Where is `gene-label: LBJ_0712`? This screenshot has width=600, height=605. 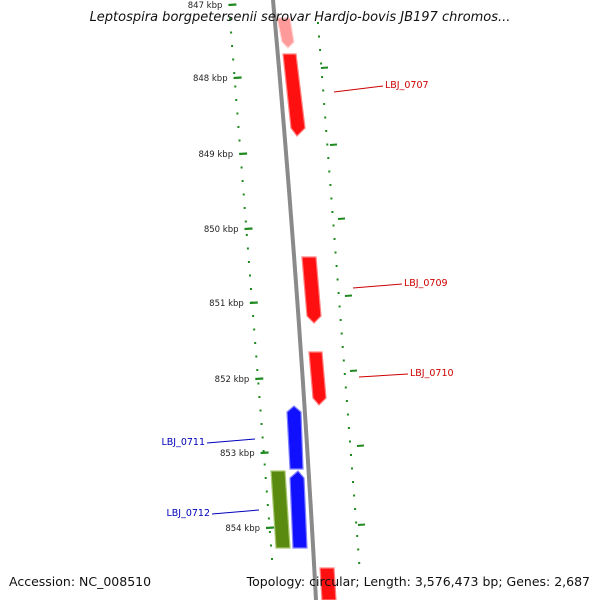 gene-label: LBJ_0712 is located at coordinates (188, 513).